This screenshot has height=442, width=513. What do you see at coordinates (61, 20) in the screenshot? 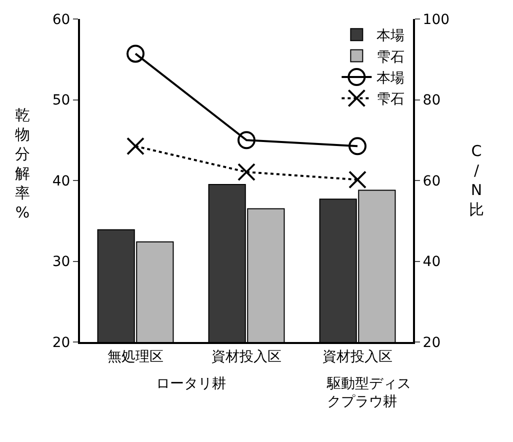
I see `y-tick-label: 60` at bounding box center [61, 20].